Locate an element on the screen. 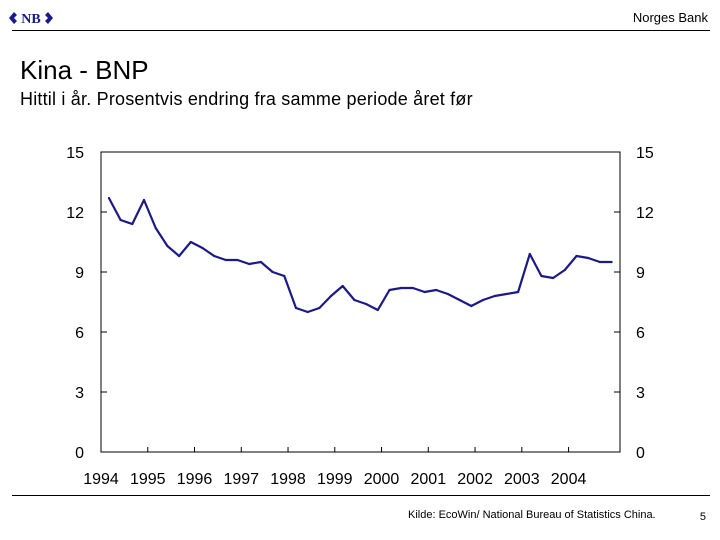 Image resolution: width=720 pixels, height=540 pixels. y-tick-label-left: 15 is located at coordinates (75, 153).